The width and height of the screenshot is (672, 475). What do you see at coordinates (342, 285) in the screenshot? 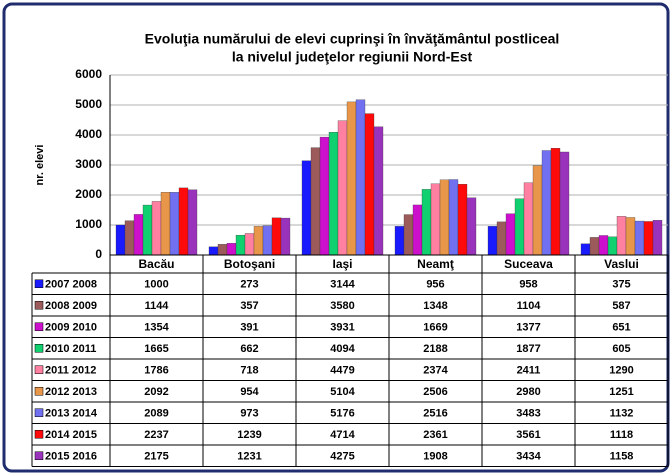
I see `table-value: 3144` at bounding box center [342, 285].